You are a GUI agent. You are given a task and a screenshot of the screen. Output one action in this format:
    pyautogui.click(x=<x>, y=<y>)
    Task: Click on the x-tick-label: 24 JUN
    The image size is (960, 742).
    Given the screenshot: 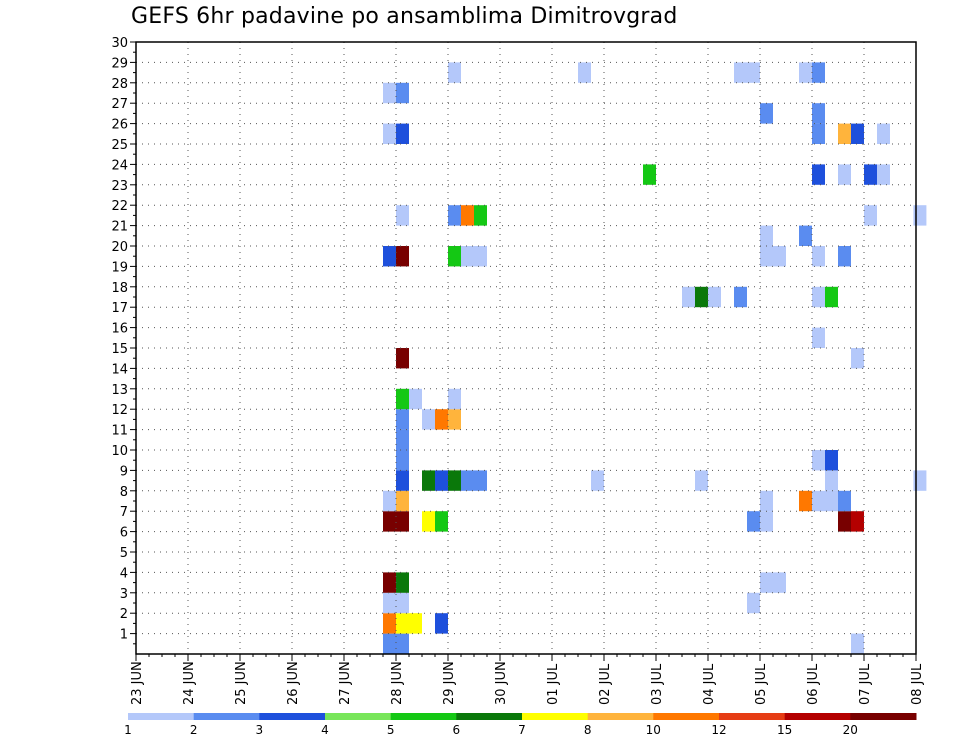 What is the action you would take?
    pyautogui.click(x=189, y=683)
    